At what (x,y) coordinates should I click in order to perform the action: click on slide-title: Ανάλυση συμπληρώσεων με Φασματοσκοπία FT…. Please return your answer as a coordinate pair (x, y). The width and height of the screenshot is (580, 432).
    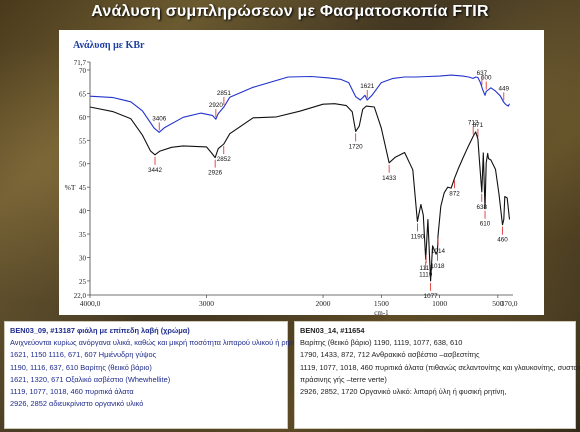
    Looking at the image, I should click on (290, 11).